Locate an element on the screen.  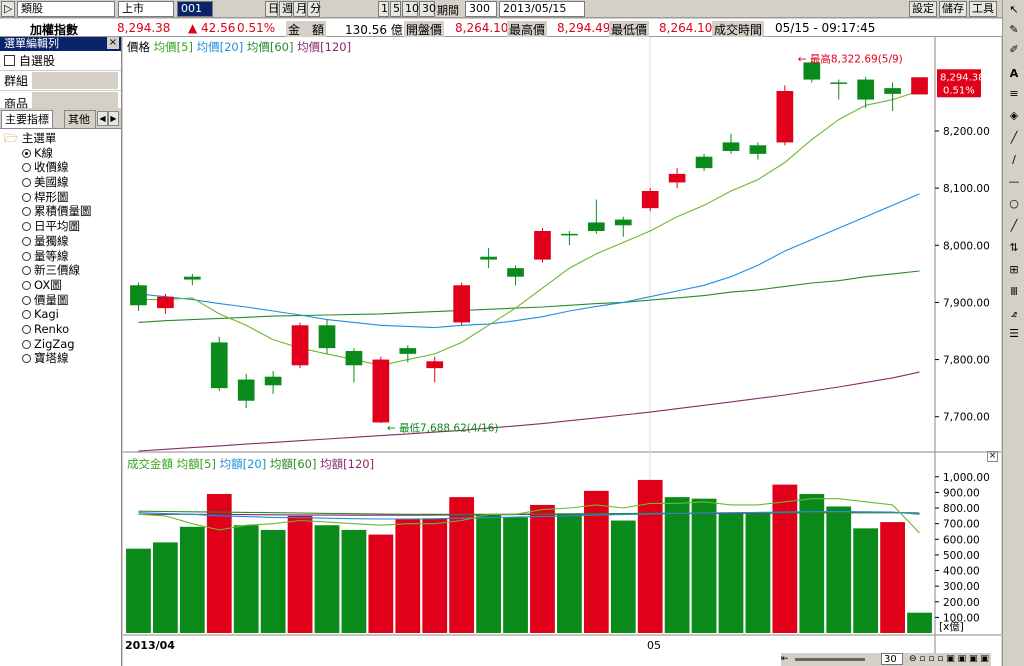
fan-icon: ⦨ is located at coordinates (1014, 313).